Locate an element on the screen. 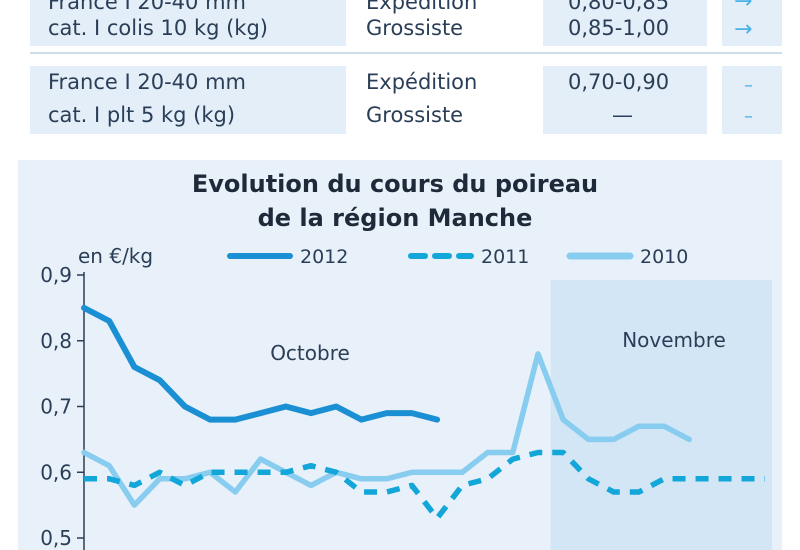 This screenshot has height=550, width=800. row2-product-line-1: France I 20-40 mm is located at coordinates (147, 82).